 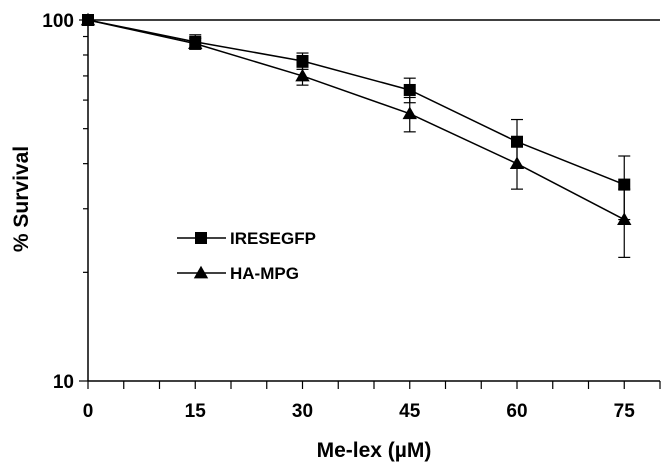 What do you see at coordinates (201, 255) in the screenshot?
I see `legend` at bounding box center [201, 255].